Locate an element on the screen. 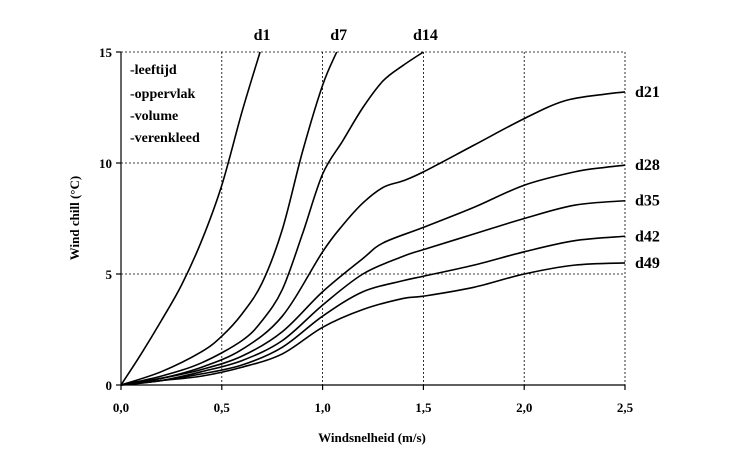  legend-item-volume: -volume is located at coordinates (154, 116).